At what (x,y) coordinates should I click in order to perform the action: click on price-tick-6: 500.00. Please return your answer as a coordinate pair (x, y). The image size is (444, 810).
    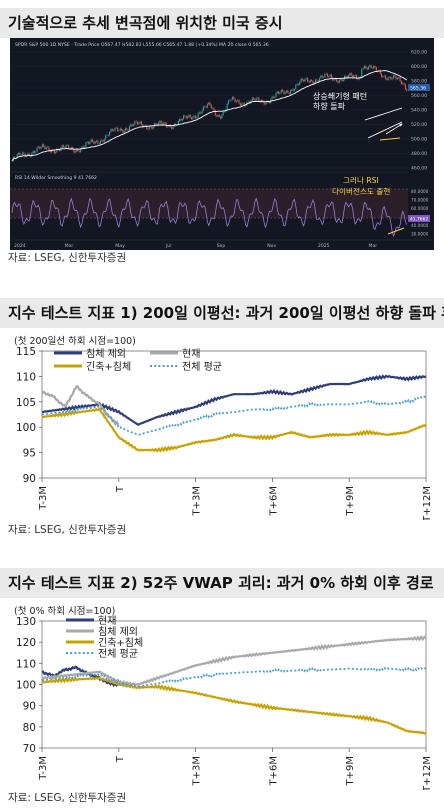
    Looking at the image, I should click on (419, 140).